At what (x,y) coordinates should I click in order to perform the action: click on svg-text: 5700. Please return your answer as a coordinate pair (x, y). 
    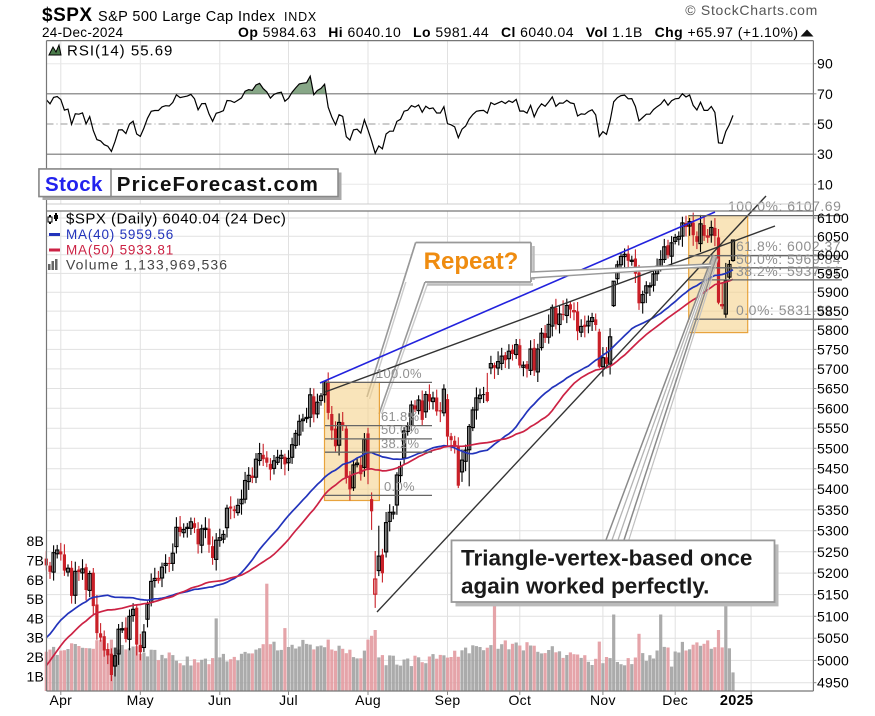
    Looking at the image, I should click on (833, 369).